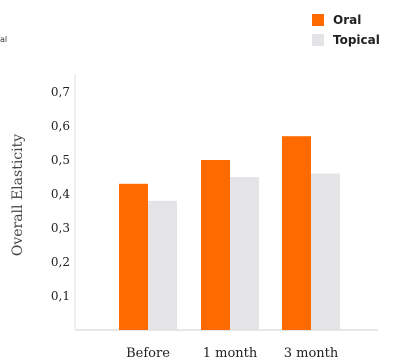 This screenshot has width=395, height=363. What do you see at coordinates (325, 251) in the screenshot?
I see `bar-topical-3-month` at bounding box center [325, 251].